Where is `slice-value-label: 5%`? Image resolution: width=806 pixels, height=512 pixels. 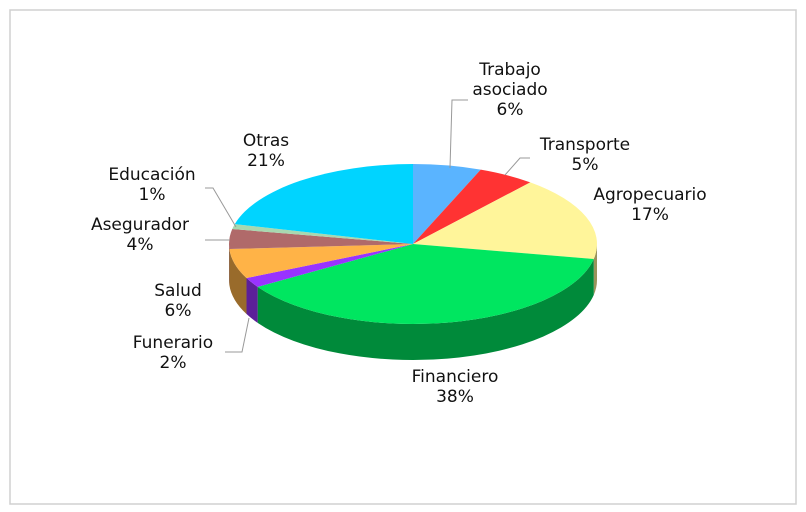 slice-value-label: 5% is located at coordinates (585, 165).